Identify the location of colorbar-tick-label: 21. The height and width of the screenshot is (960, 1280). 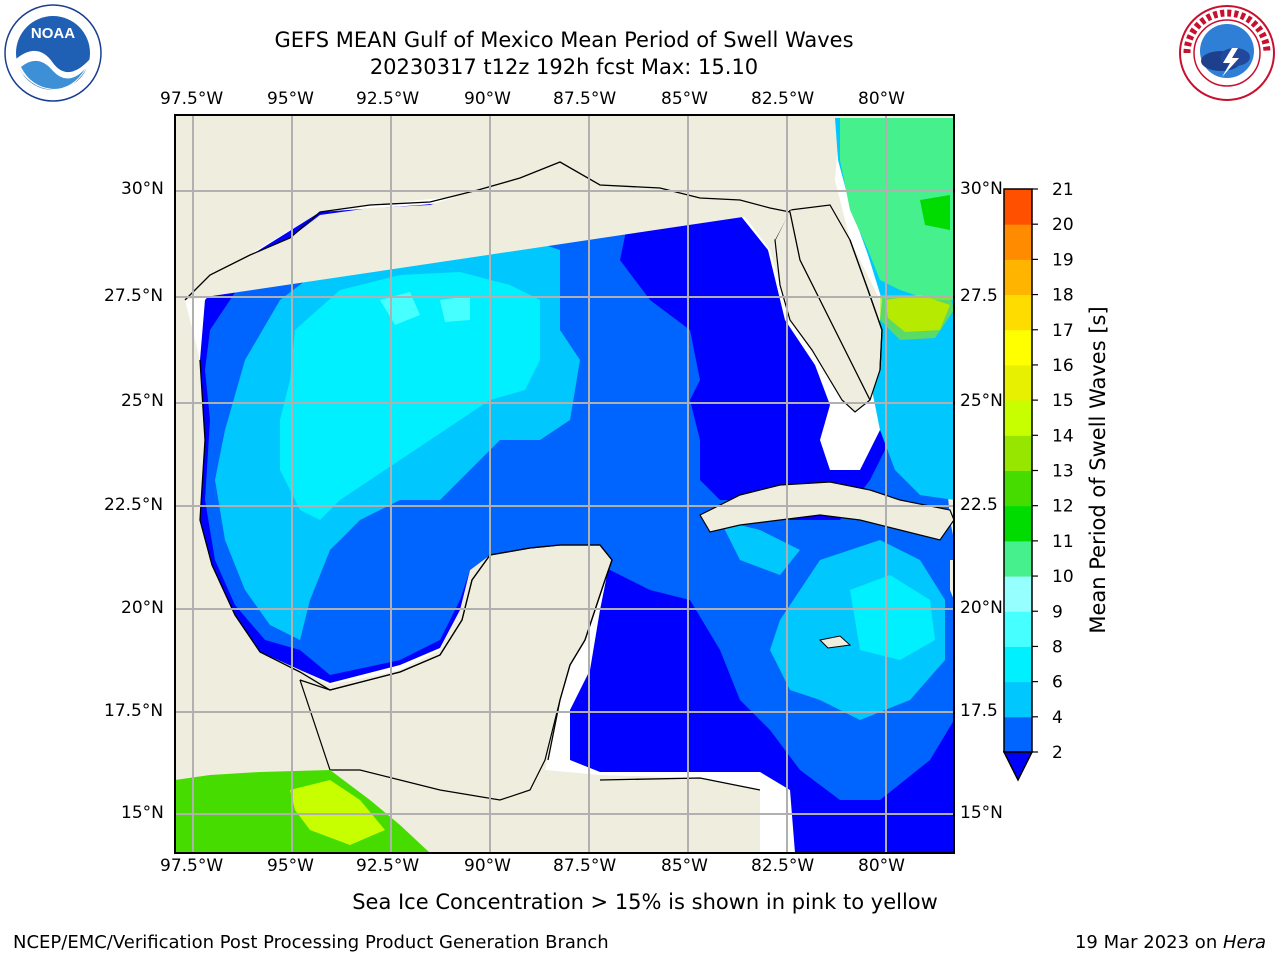
(1063, 190).